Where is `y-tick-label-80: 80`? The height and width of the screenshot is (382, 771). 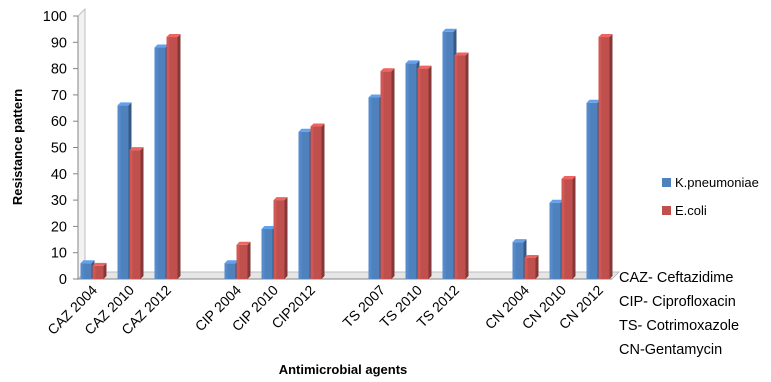
y-tick-label-80: 80 is located at coordinates (59, 70).